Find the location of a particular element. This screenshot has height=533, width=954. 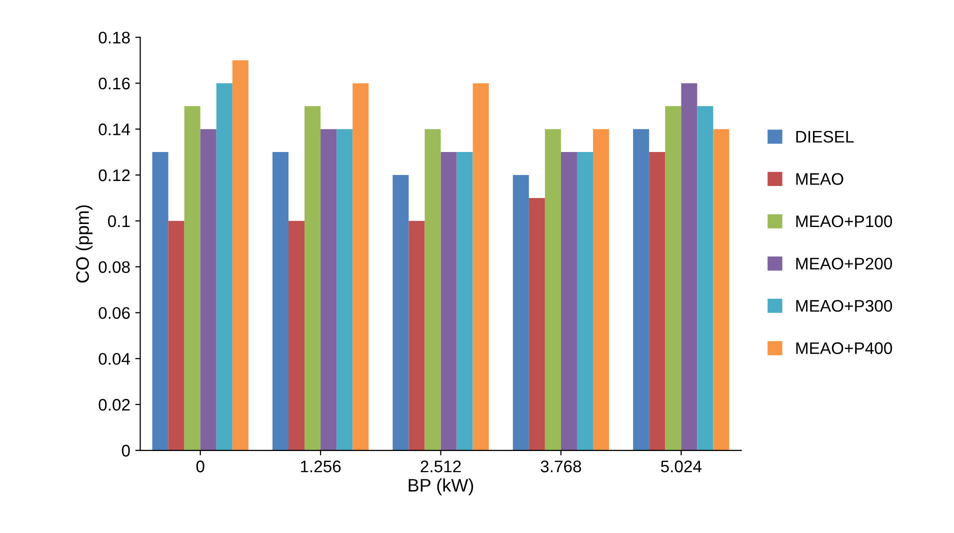

y-tick-label: 0.16 is located at coordinates (114, 84).